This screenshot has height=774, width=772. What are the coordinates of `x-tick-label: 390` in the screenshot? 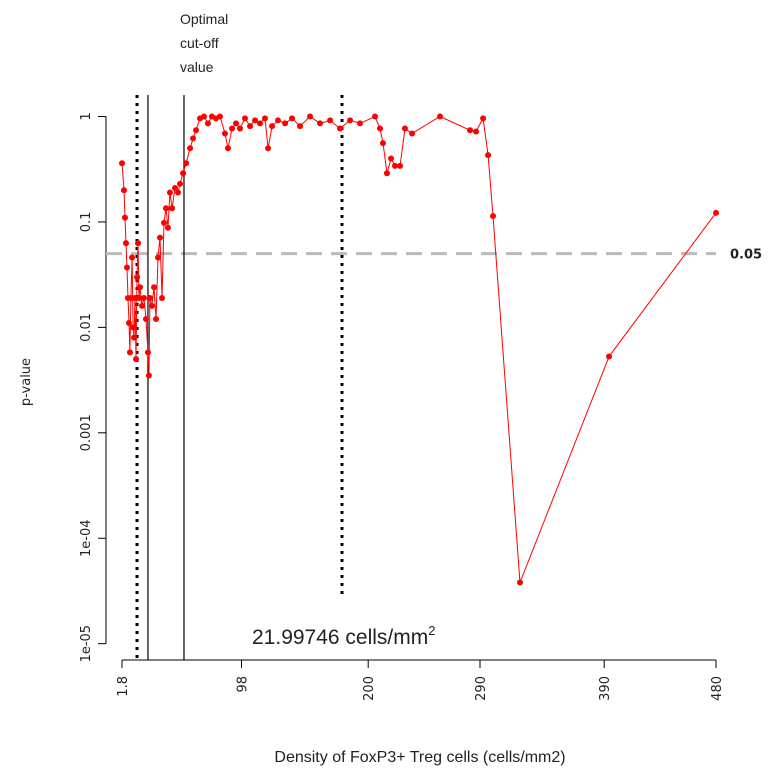 It's located at (605, 688).